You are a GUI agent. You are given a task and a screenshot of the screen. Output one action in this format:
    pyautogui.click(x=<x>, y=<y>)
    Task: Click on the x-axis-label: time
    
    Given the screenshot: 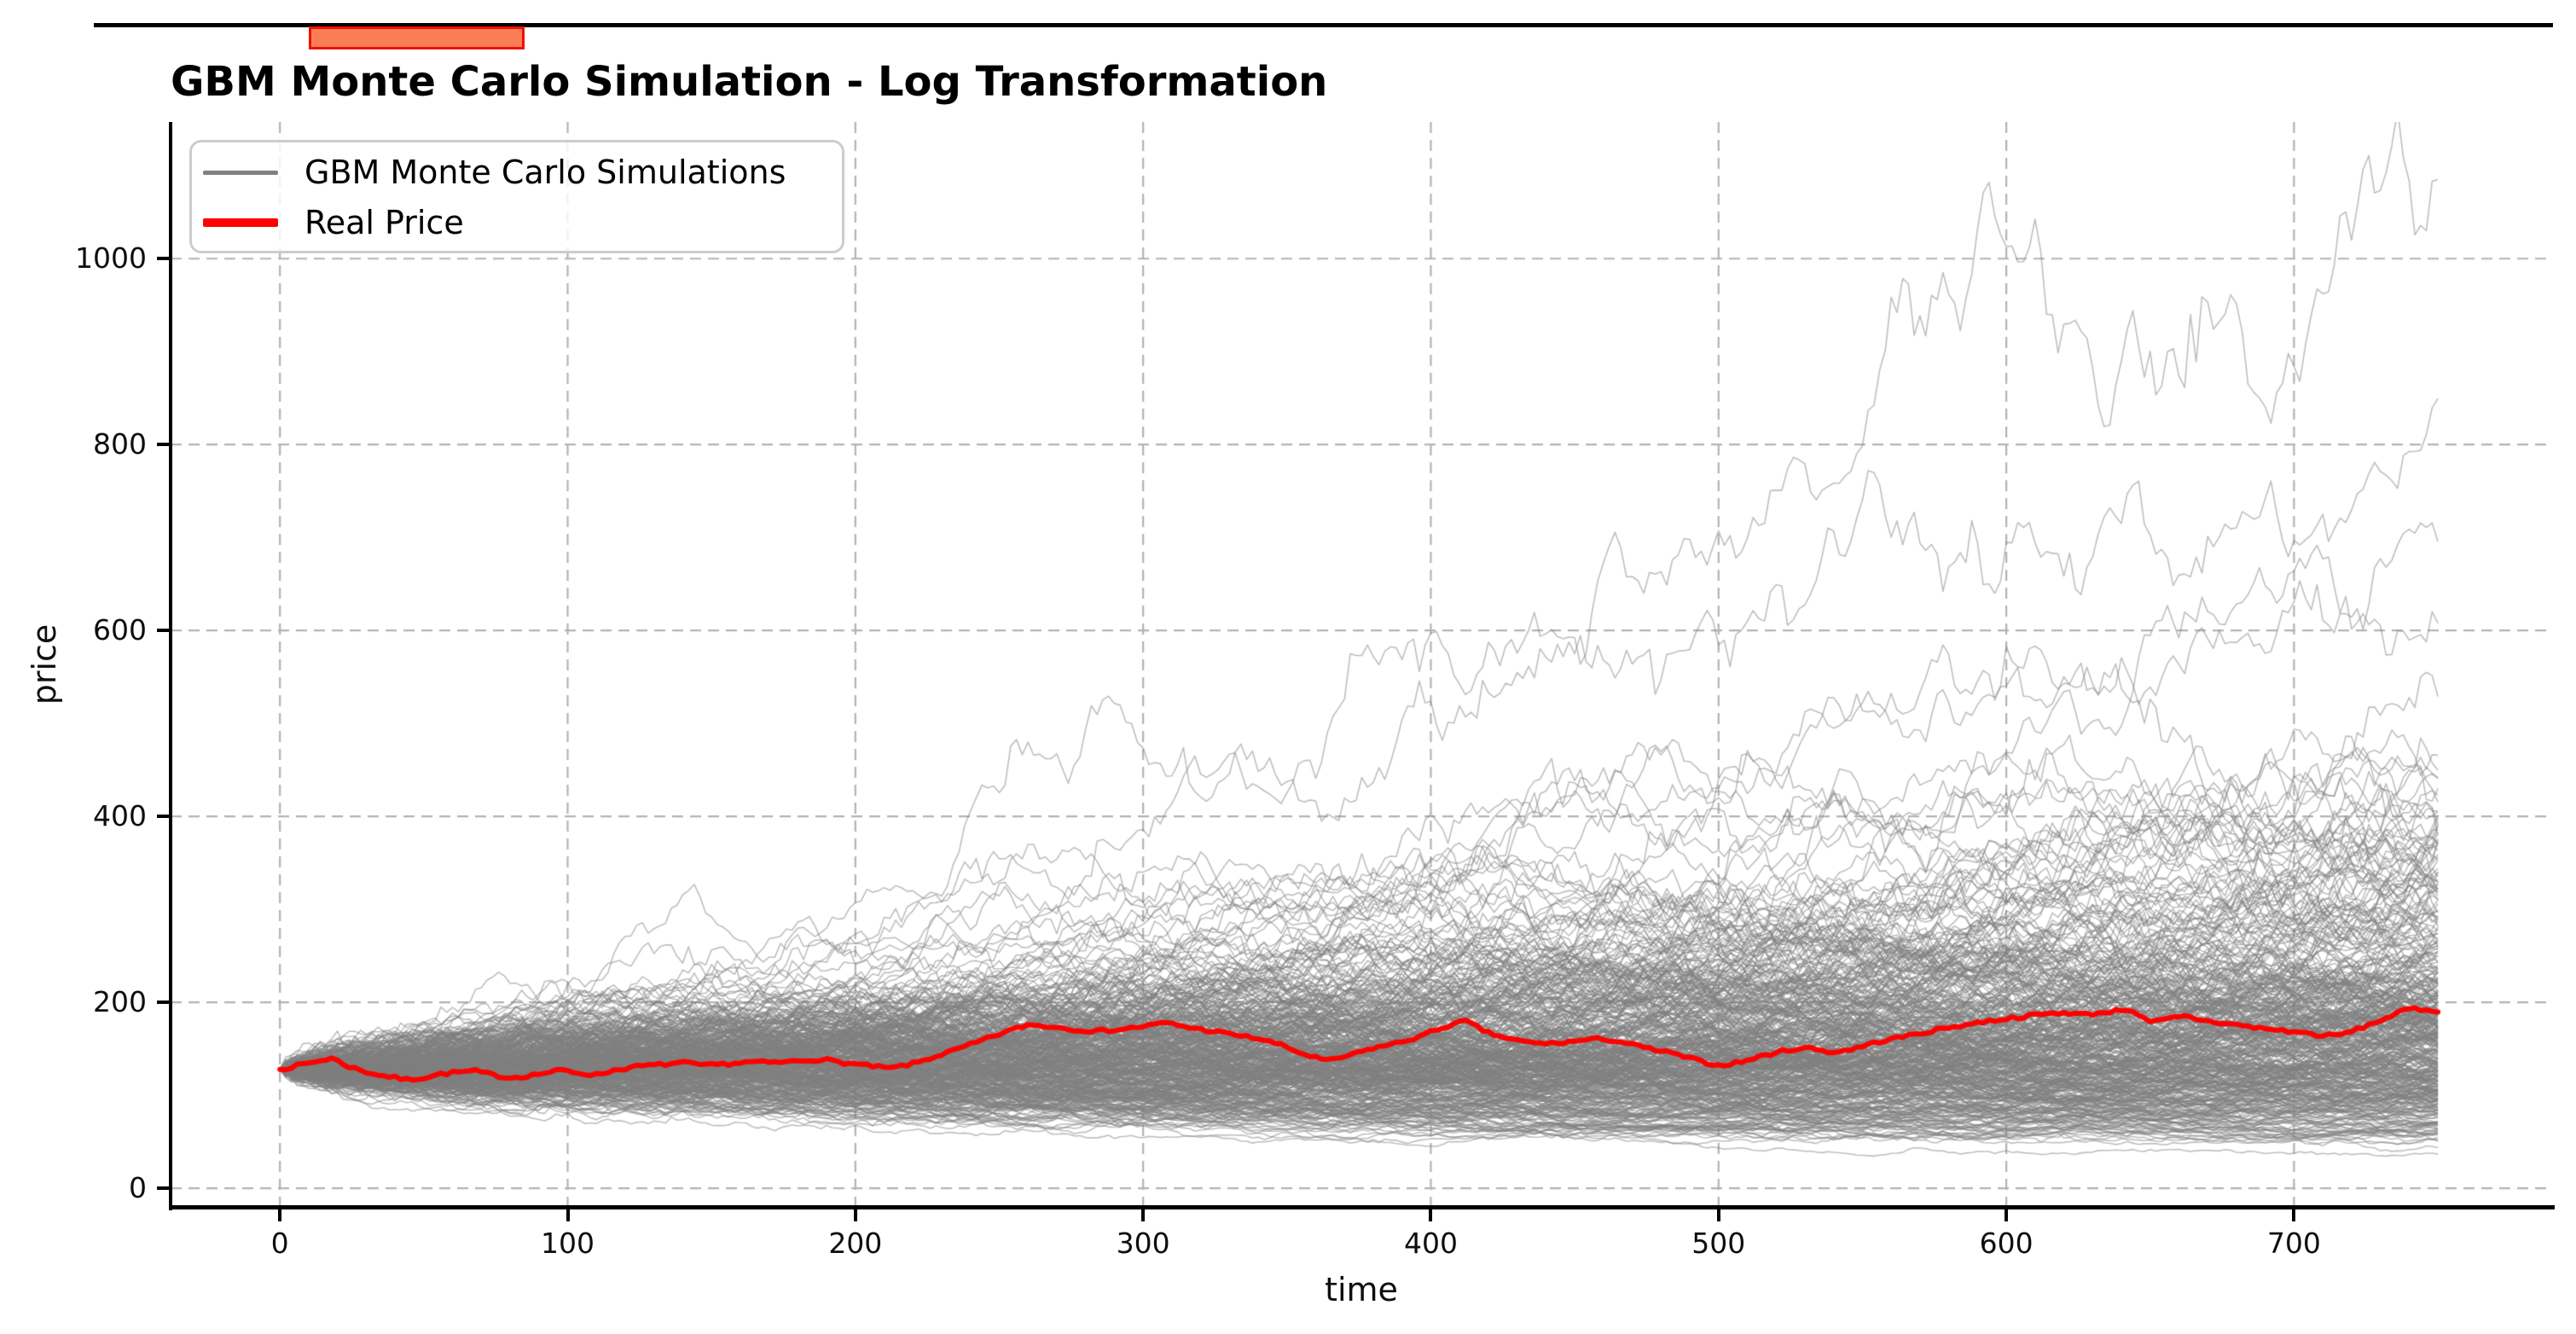 What is the action you would take?
    pyautogui.click(x=1361, y=1289)
    